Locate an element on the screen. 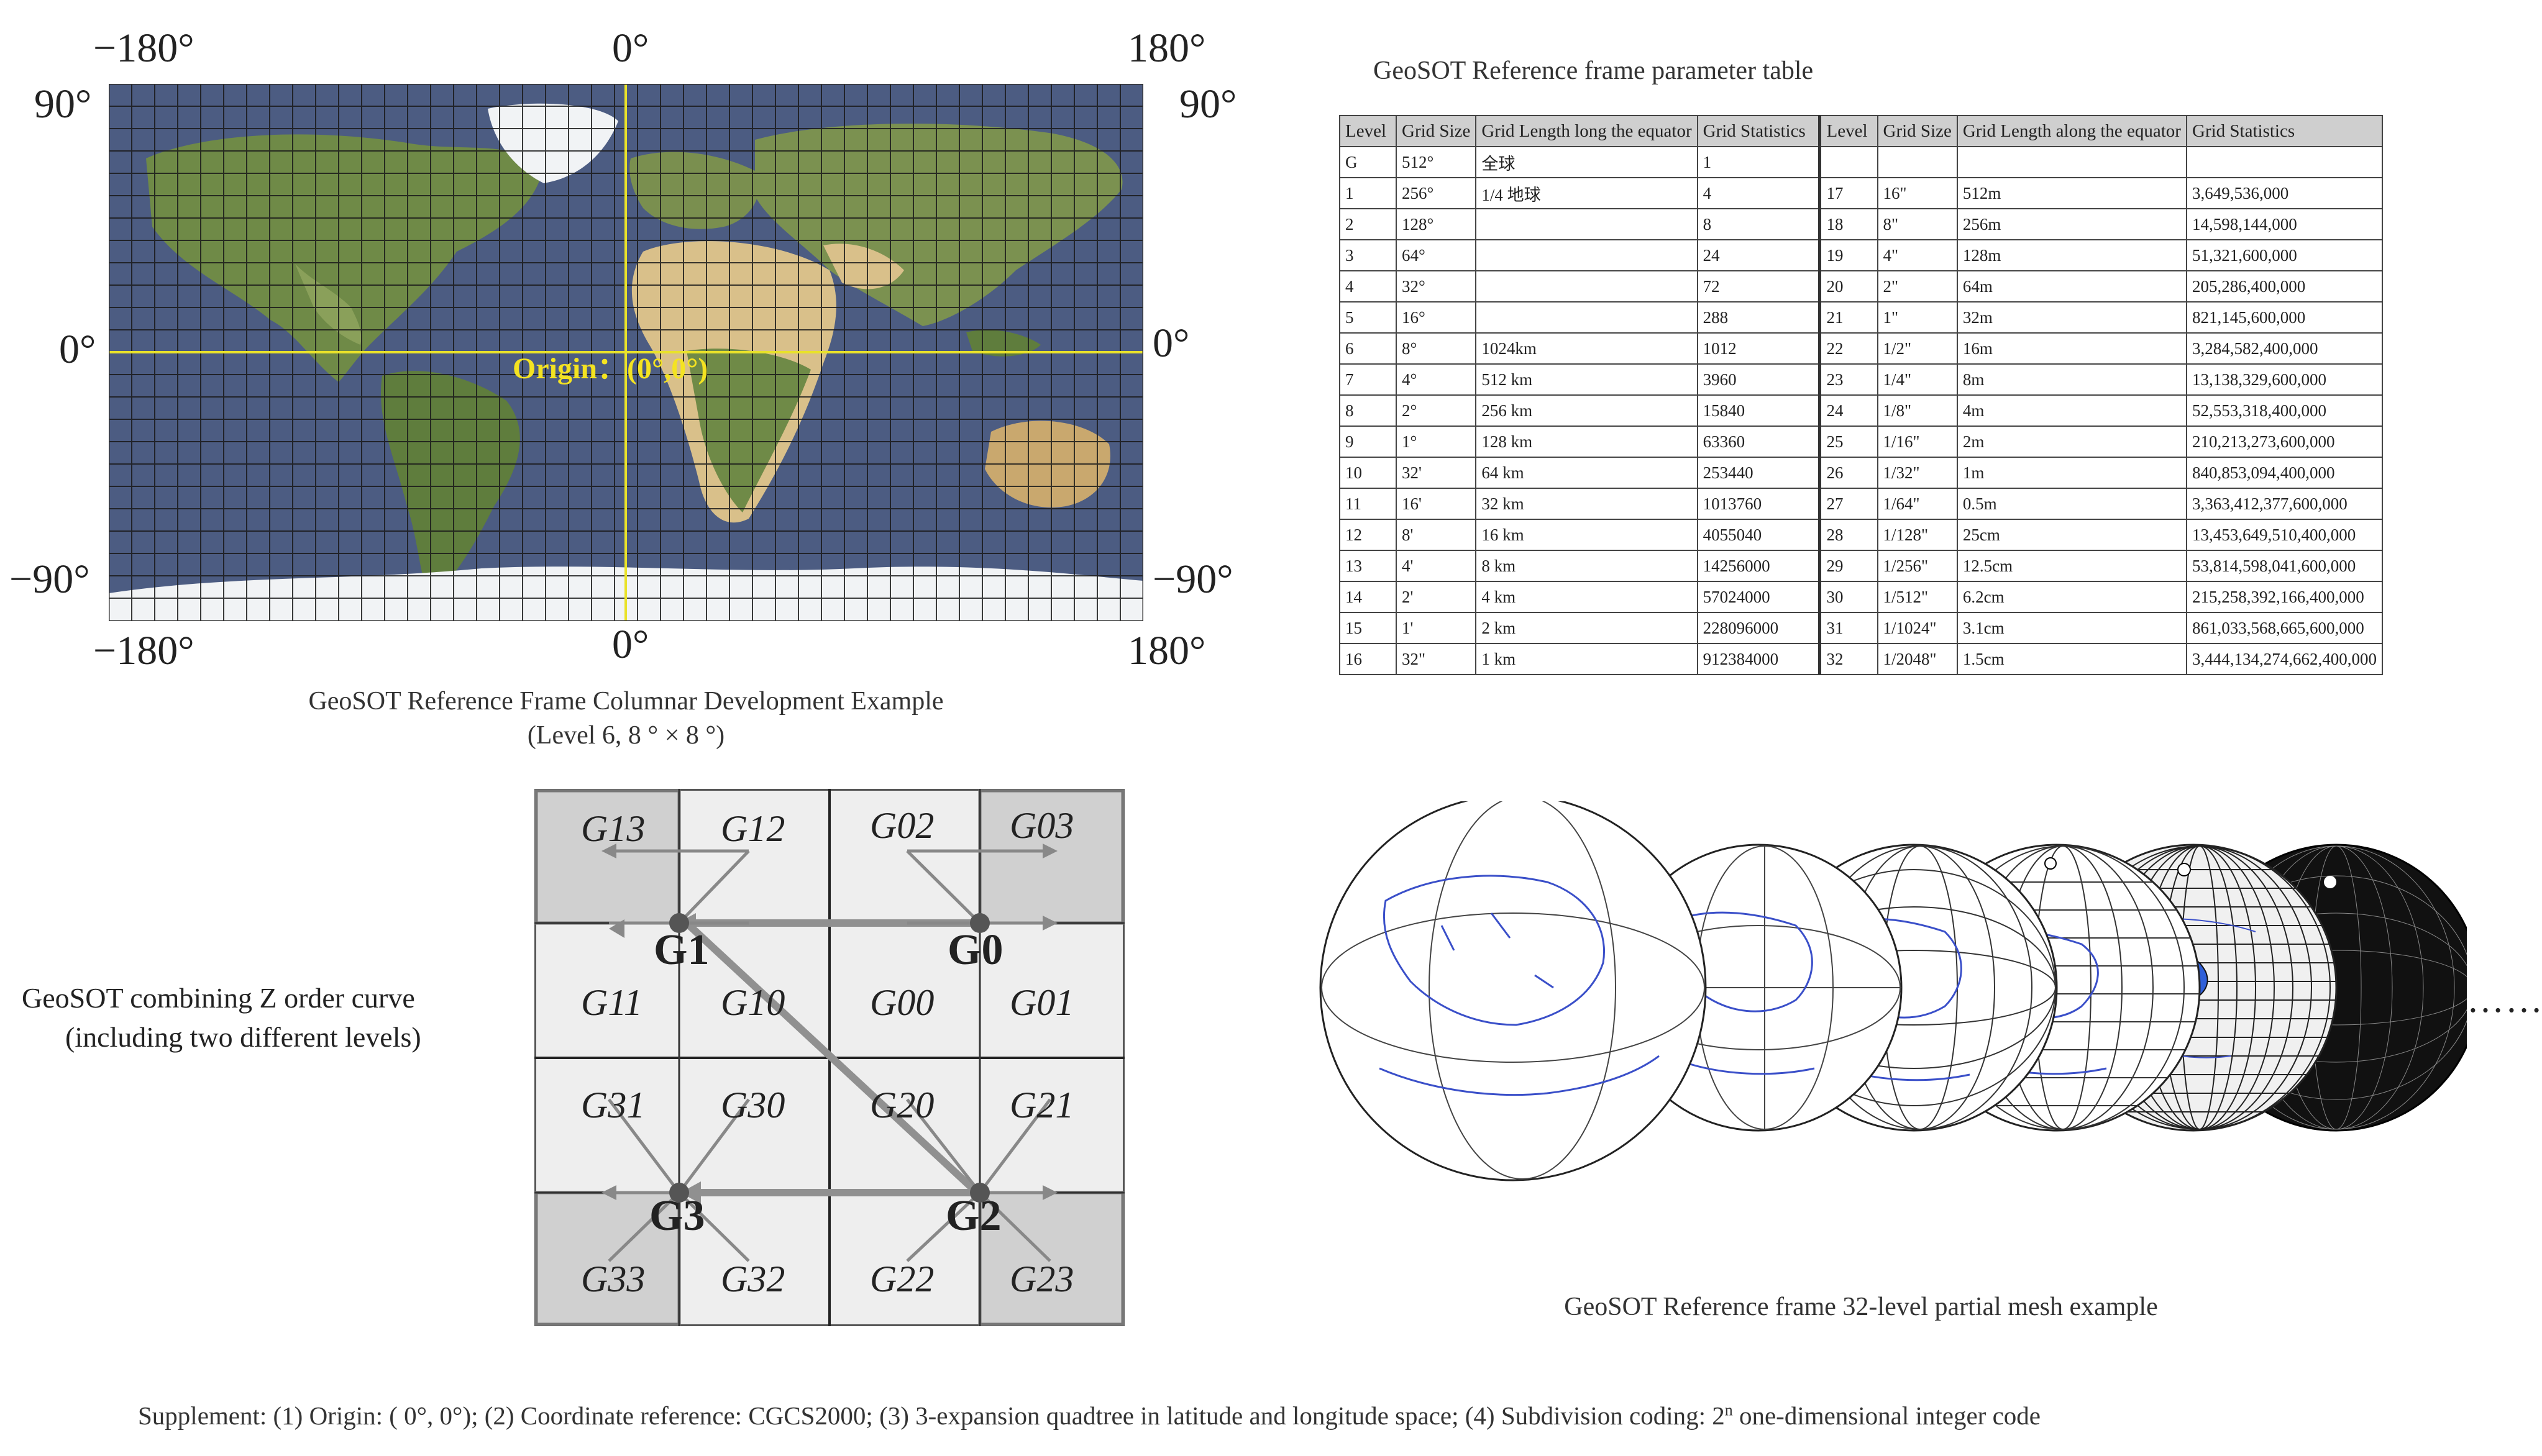  table-cell: 16m is located at coordinates (2072, 348).